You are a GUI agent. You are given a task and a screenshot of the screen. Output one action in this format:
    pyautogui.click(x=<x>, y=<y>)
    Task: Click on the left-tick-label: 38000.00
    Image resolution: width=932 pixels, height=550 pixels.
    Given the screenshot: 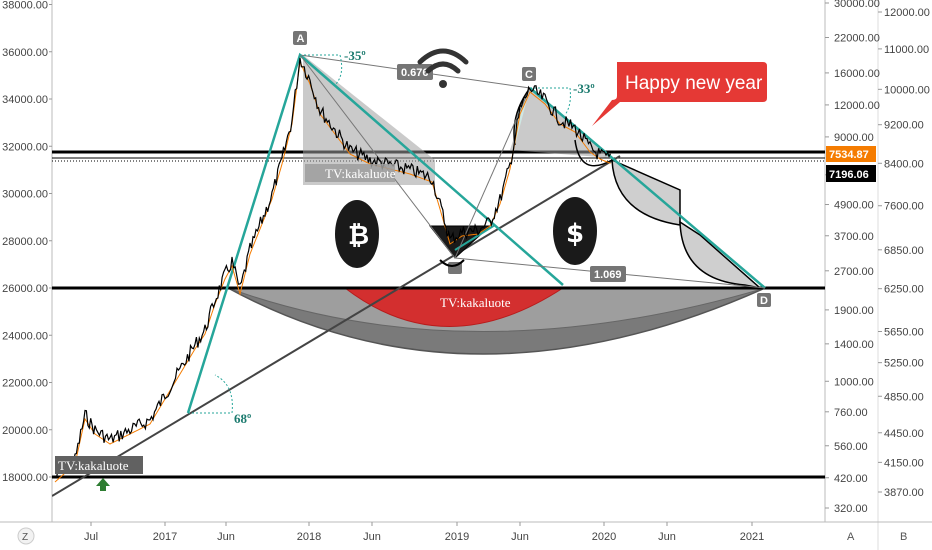 What is the action you would take?
    pyautogui.click(x=25, y=6)
    